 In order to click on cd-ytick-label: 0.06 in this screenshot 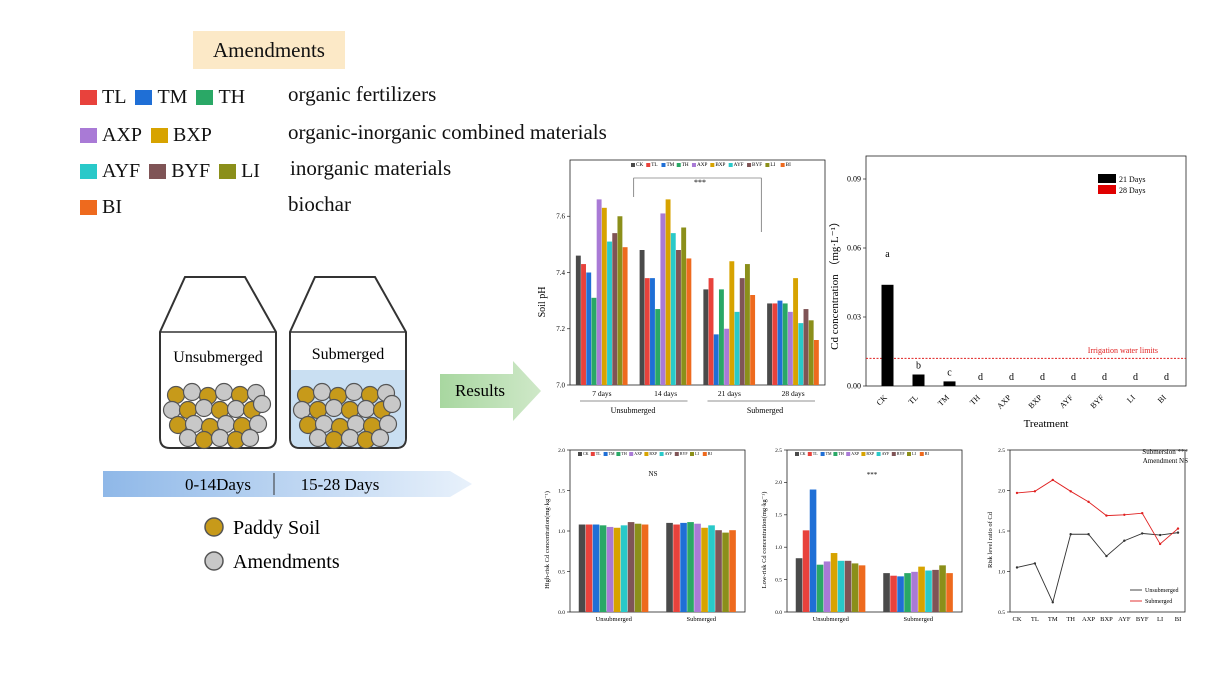, I will do `click(854, 248)`.